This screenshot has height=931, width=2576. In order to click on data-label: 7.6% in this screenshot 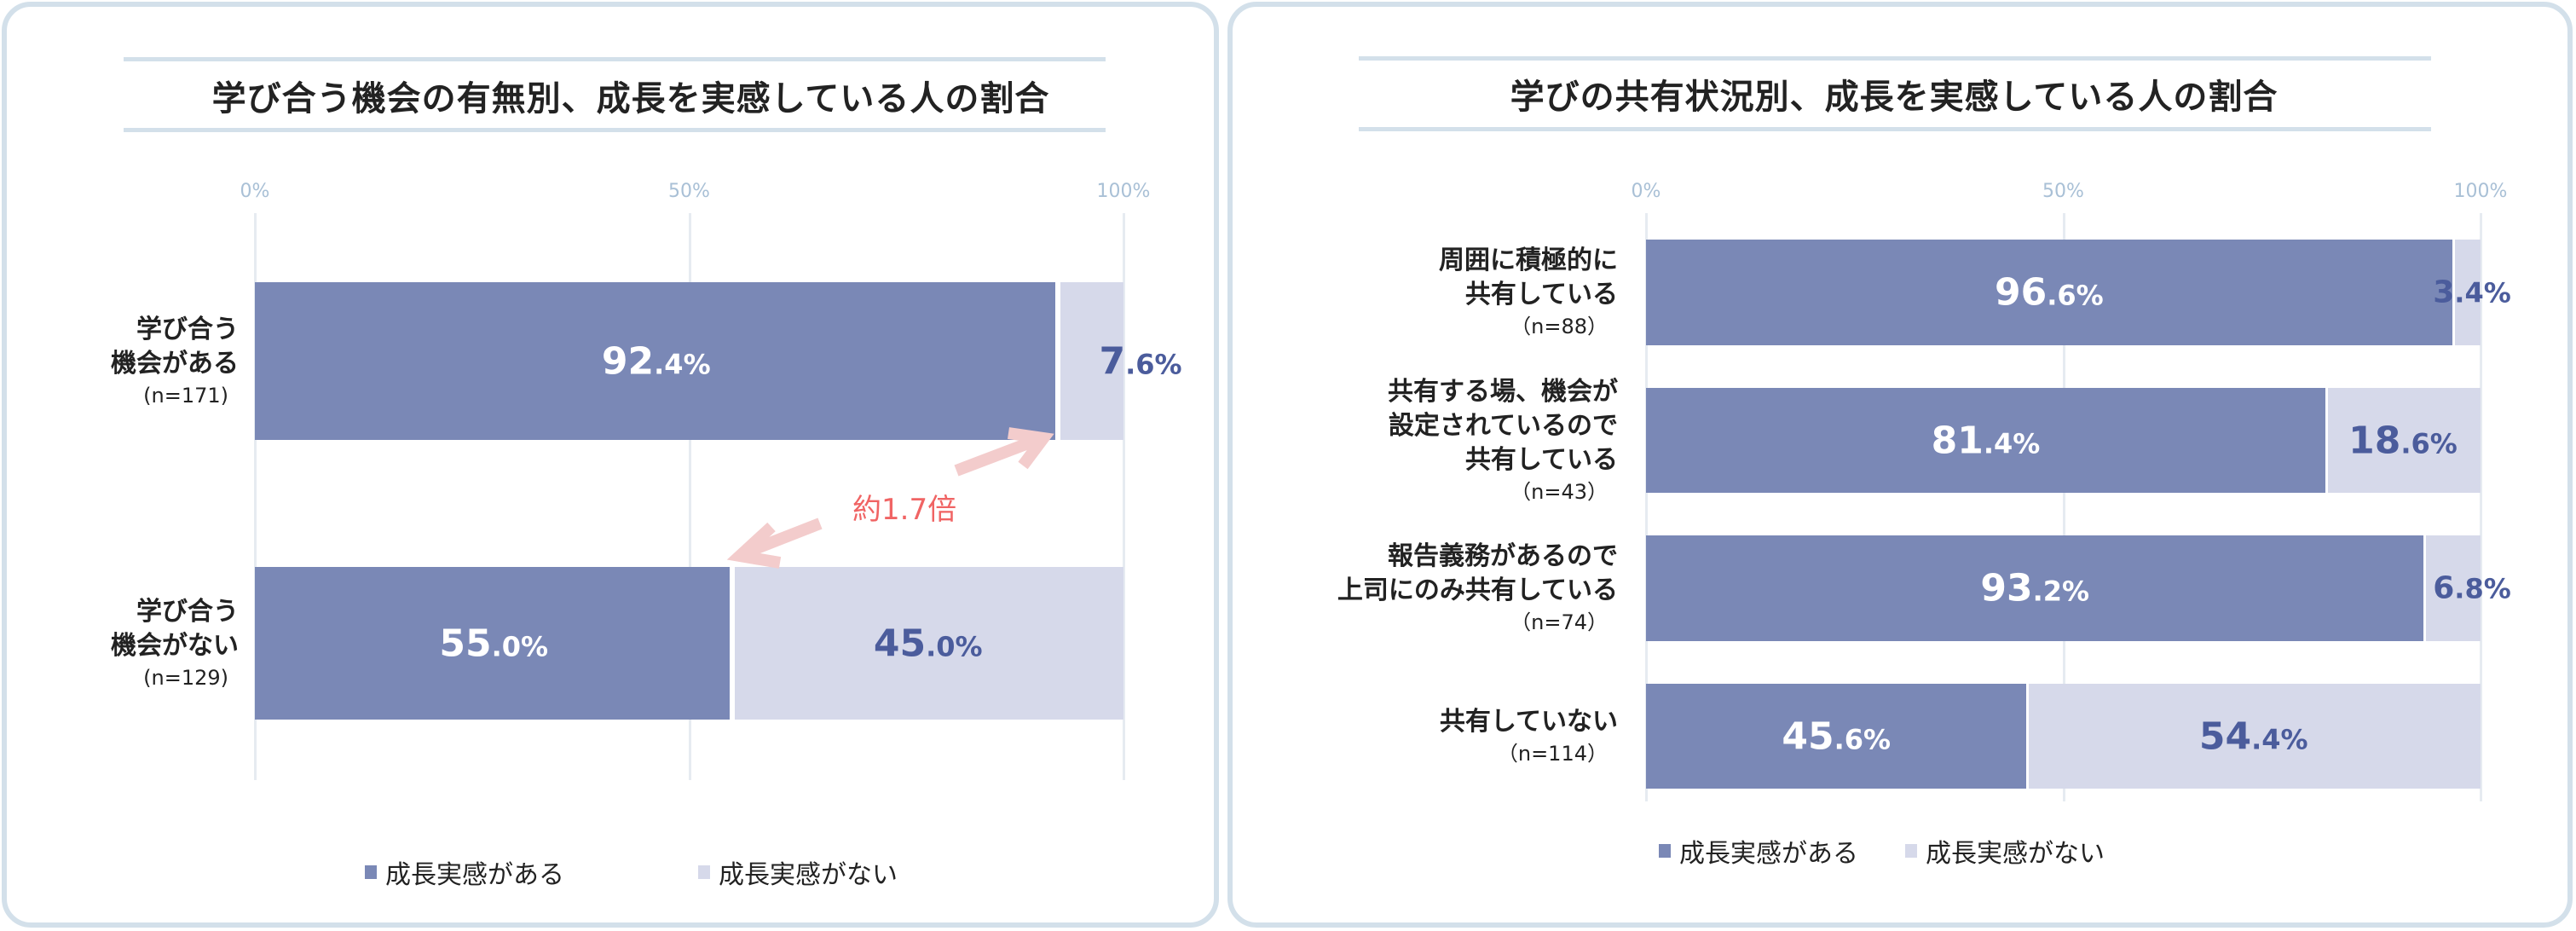, I will do `click(1140, 361)`.